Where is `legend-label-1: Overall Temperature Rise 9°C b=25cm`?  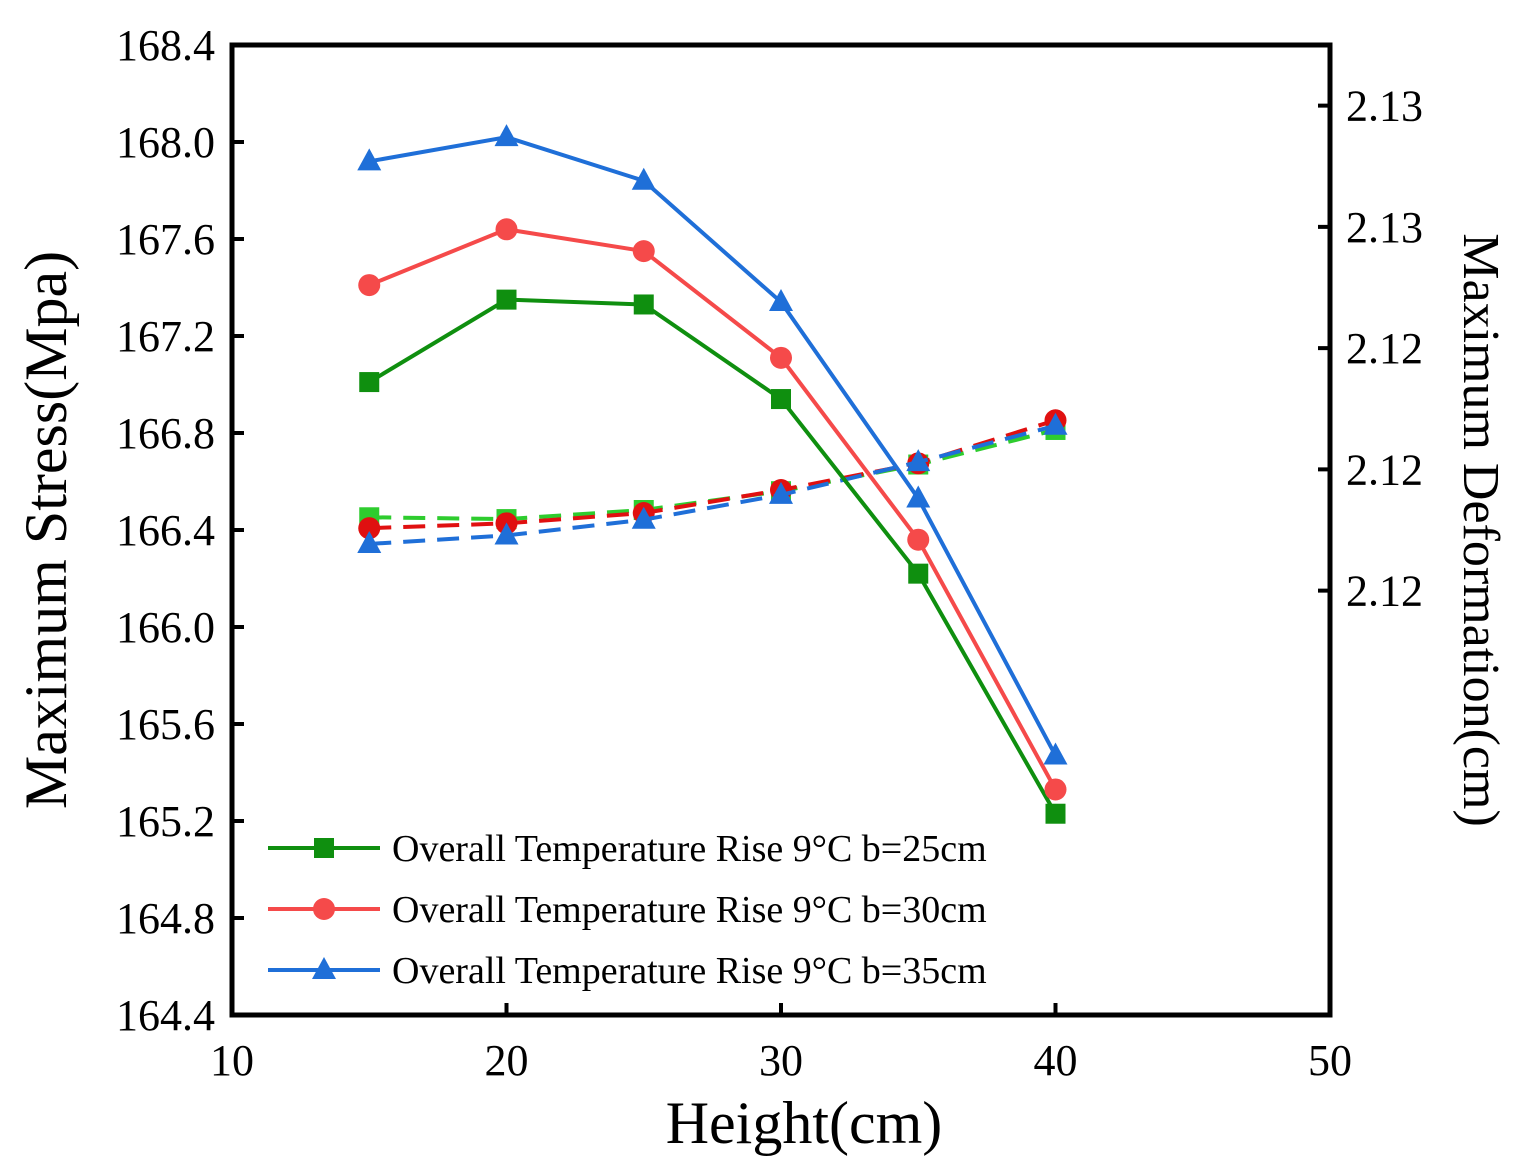 legend-label-1: Overall Temperature Rise 9°C b=25cm is located at coordinates (689, 849).